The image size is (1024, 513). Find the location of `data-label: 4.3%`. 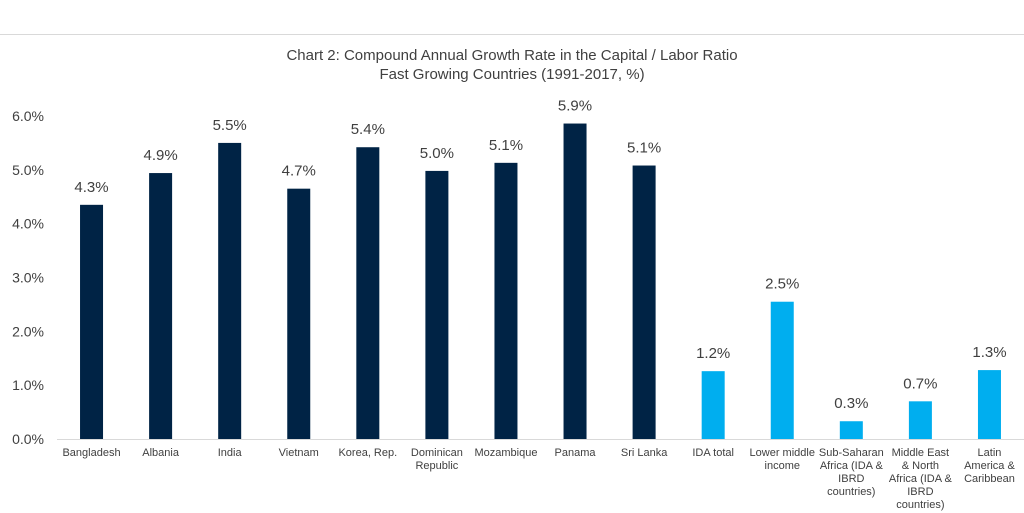

data-label: 4.3% is located at coordinates (91, 187).